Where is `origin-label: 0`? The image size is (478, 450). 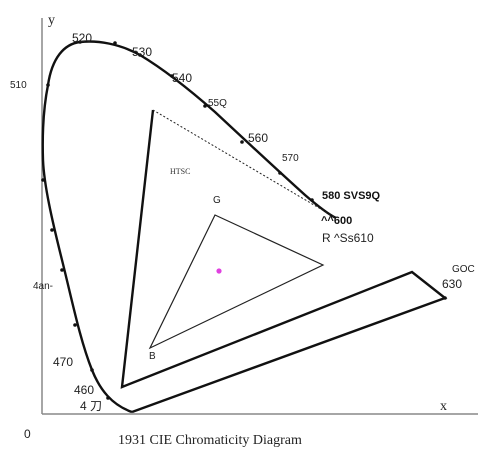 origin-label: 0 is located at coordinates (27, 434).